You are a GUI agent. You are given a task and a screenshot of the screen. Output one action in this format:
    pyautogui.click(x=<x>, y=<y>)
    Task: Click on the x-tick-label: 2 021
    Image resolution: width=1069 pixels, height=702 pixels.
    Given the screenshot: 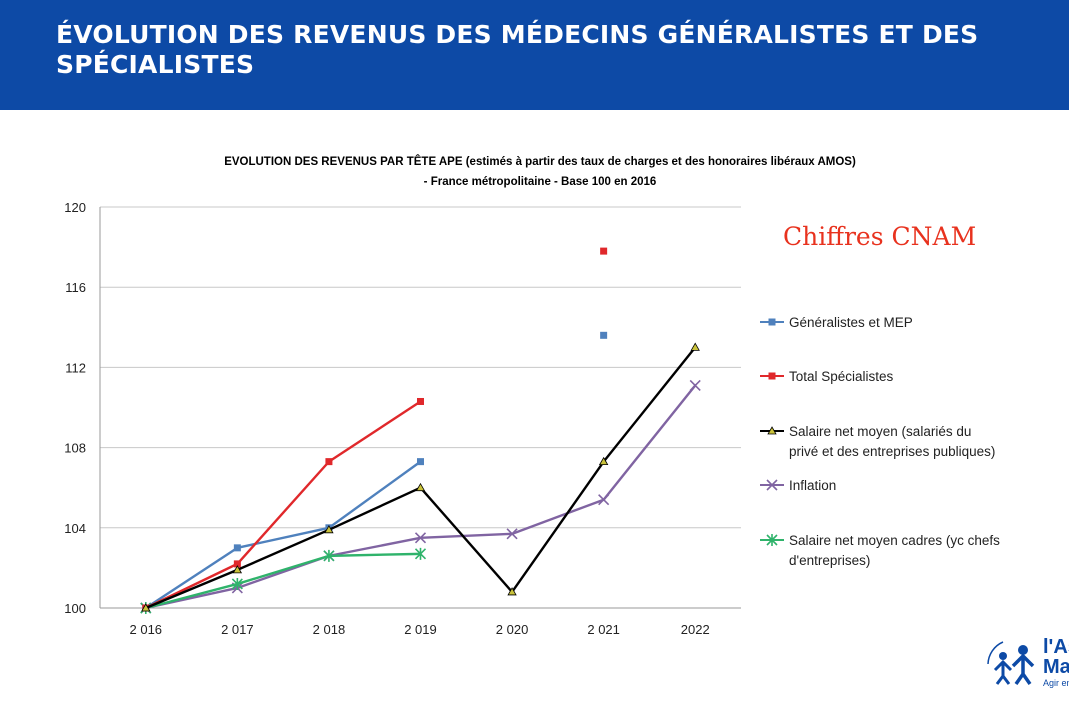 What is the action you would take?
    pyautogui.click(x=603, y=629)
    